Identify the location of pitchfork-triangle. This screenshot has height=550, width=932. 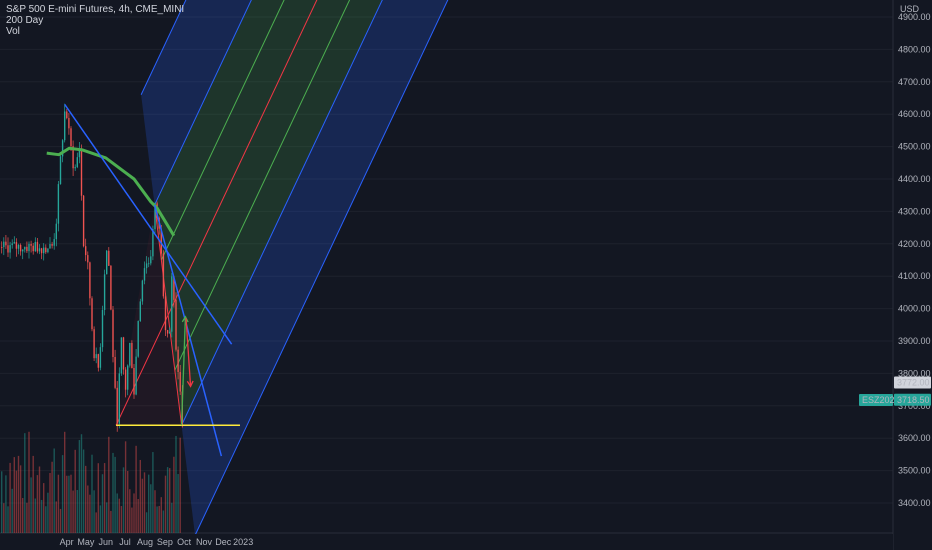
(149, 315).